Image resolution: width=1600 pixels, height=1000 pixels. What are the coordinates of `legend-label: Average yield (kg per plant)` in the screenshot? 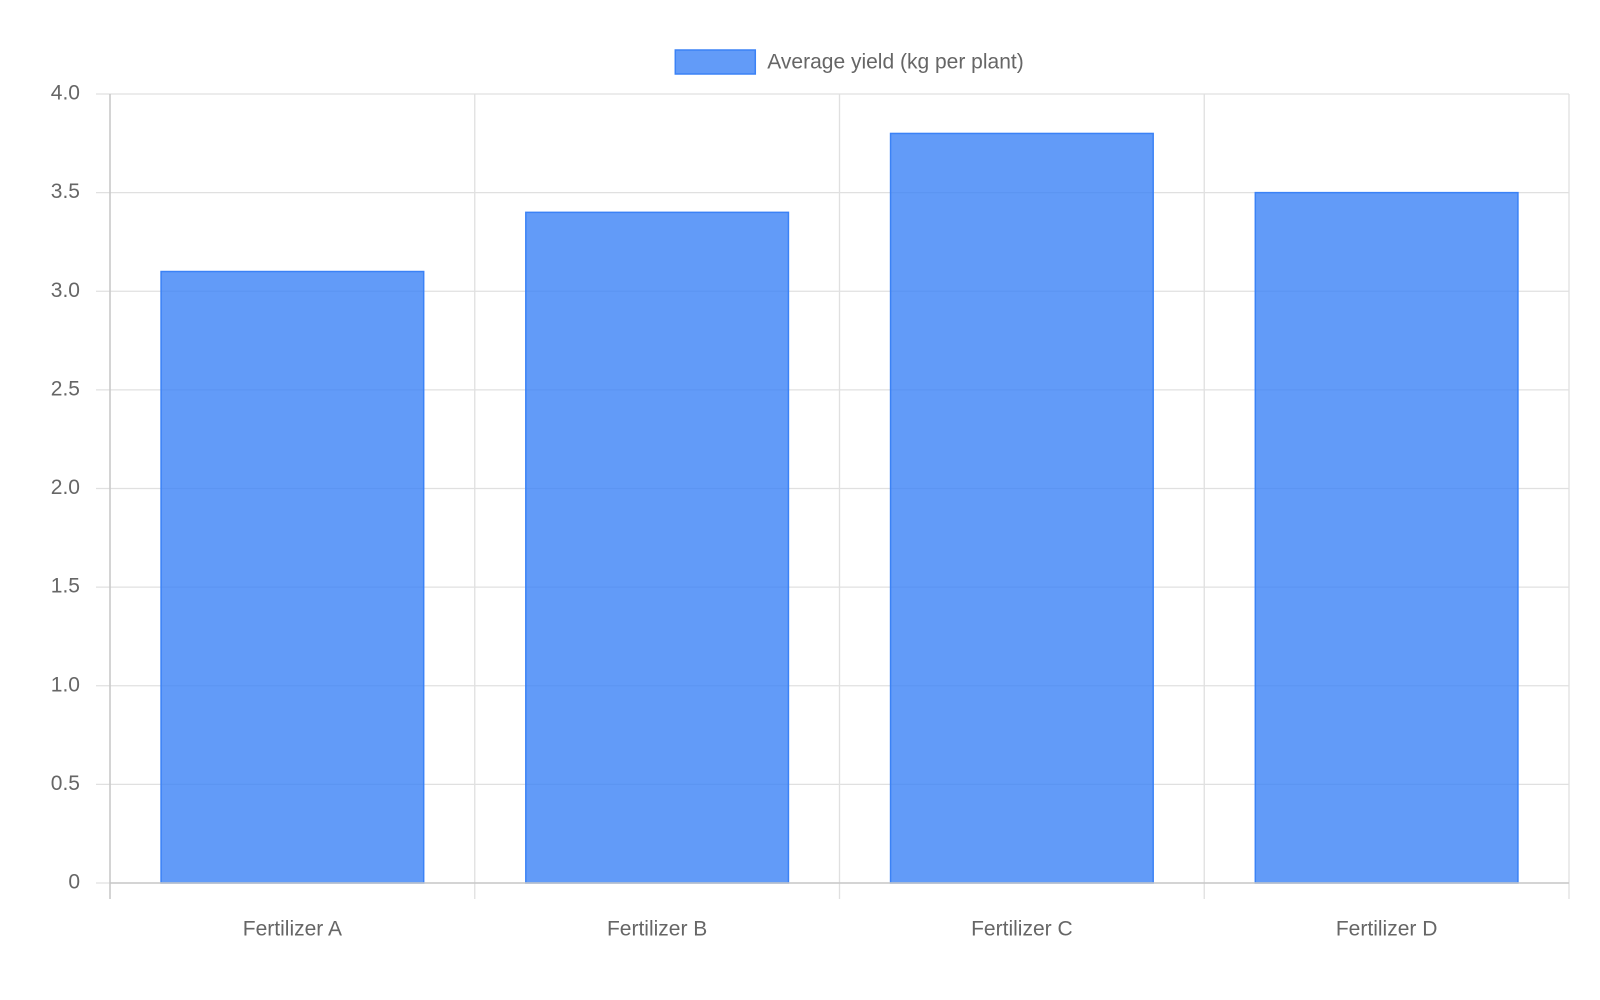 It's located at (895, 62).